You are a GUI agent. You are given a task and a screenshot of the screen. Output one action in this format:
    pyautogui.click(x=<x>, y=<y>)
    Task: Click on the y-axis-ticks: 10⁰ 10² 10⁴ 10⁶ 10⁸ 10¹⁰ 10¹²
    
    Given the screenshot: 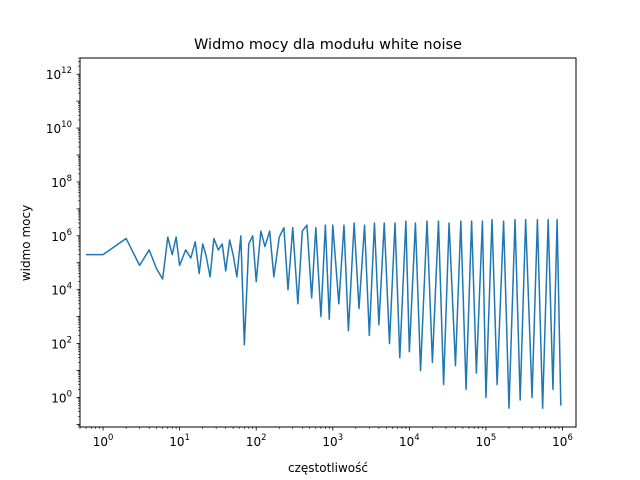 What is the action you would take?
    pyautogui.click(x=63, y=242)
    